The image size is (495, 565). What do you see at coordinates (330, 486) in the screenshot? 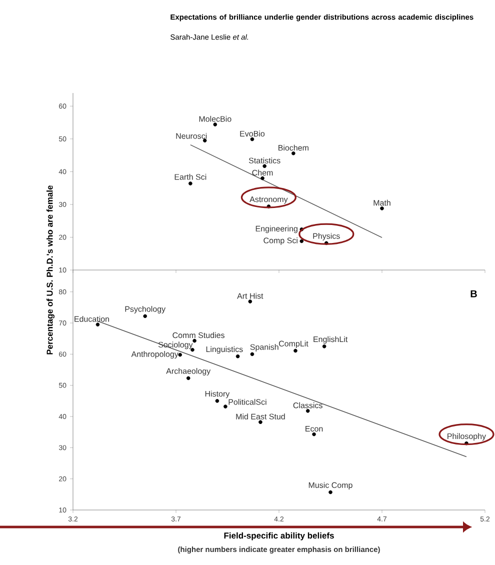
I see `annotation: Music Comp` at bounding box center [330, 486].